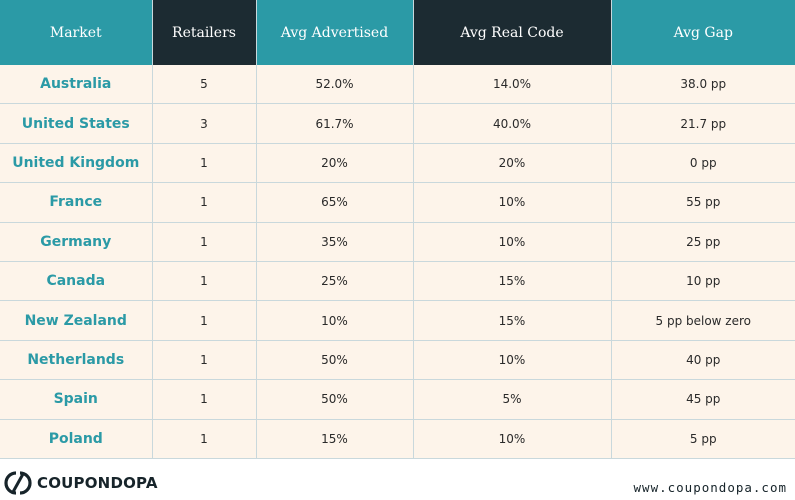 Image resolution: width=795 pixels, height=500 pixels. Describe the element at coordinates (703, 202) in the screenshot. I see `avg-gap-cell: 55 pp` at that location.